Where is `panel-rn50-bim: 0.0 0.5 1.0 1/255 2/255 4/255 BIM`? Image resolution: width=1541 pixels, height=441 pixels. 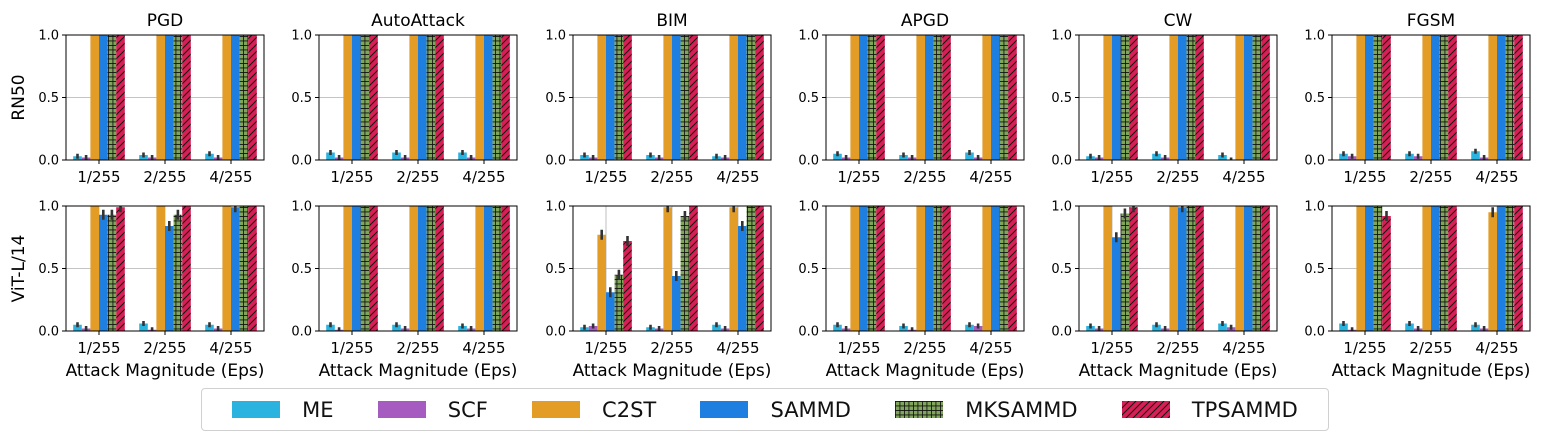
panel-rn50-bim: 0.0 0.5 1.0 1/255 2/255 4/255 BIM is located at coordinates (658, 98).